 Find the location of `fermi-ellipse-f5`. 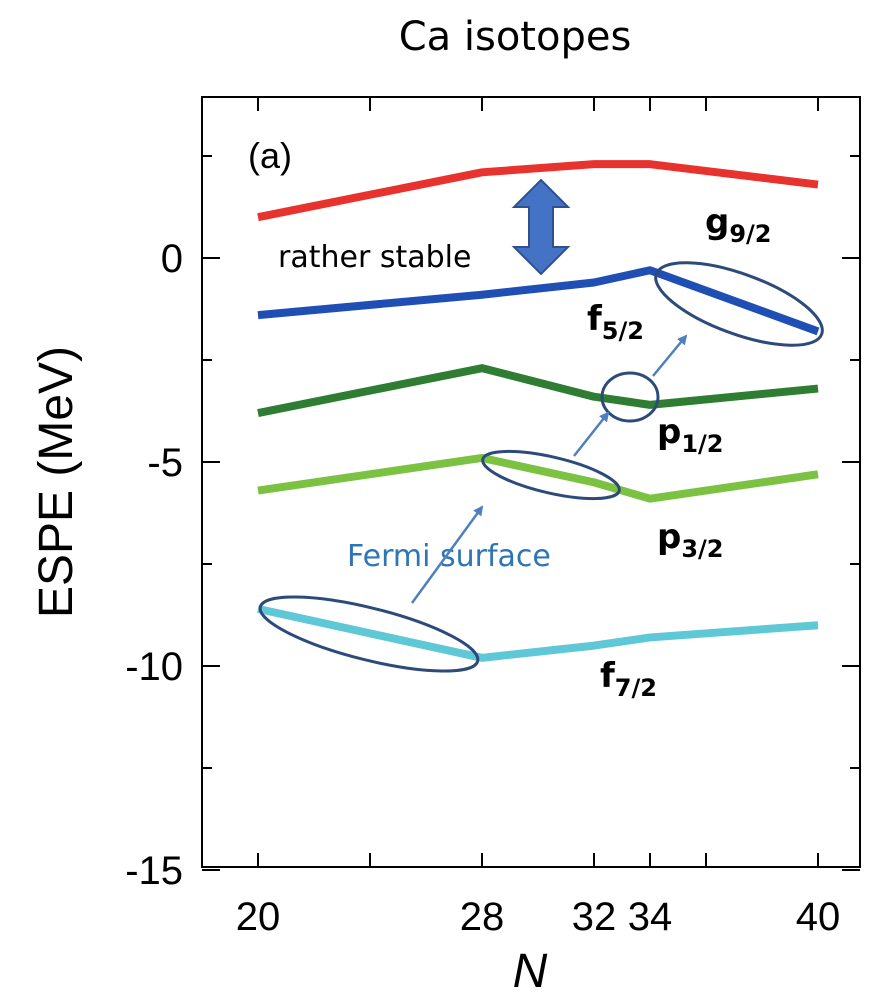

fermi-ellipse-f5 is located at coordinates (739, 304).